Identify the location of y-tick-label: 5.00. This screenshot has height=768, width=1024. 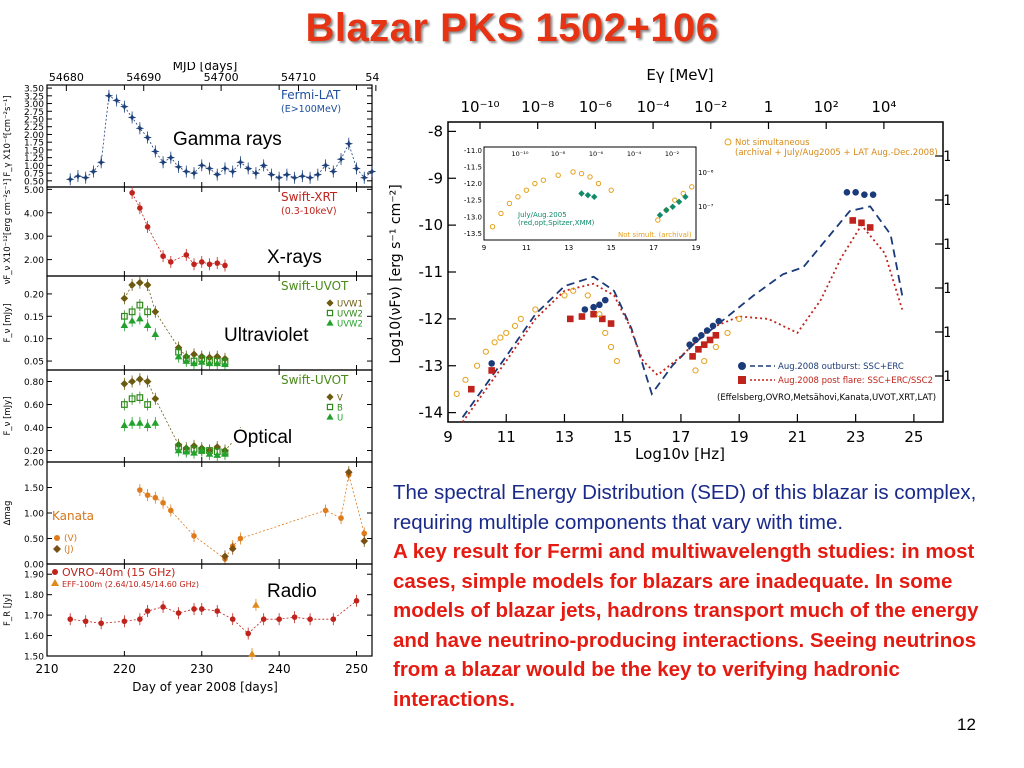
(34, 191).